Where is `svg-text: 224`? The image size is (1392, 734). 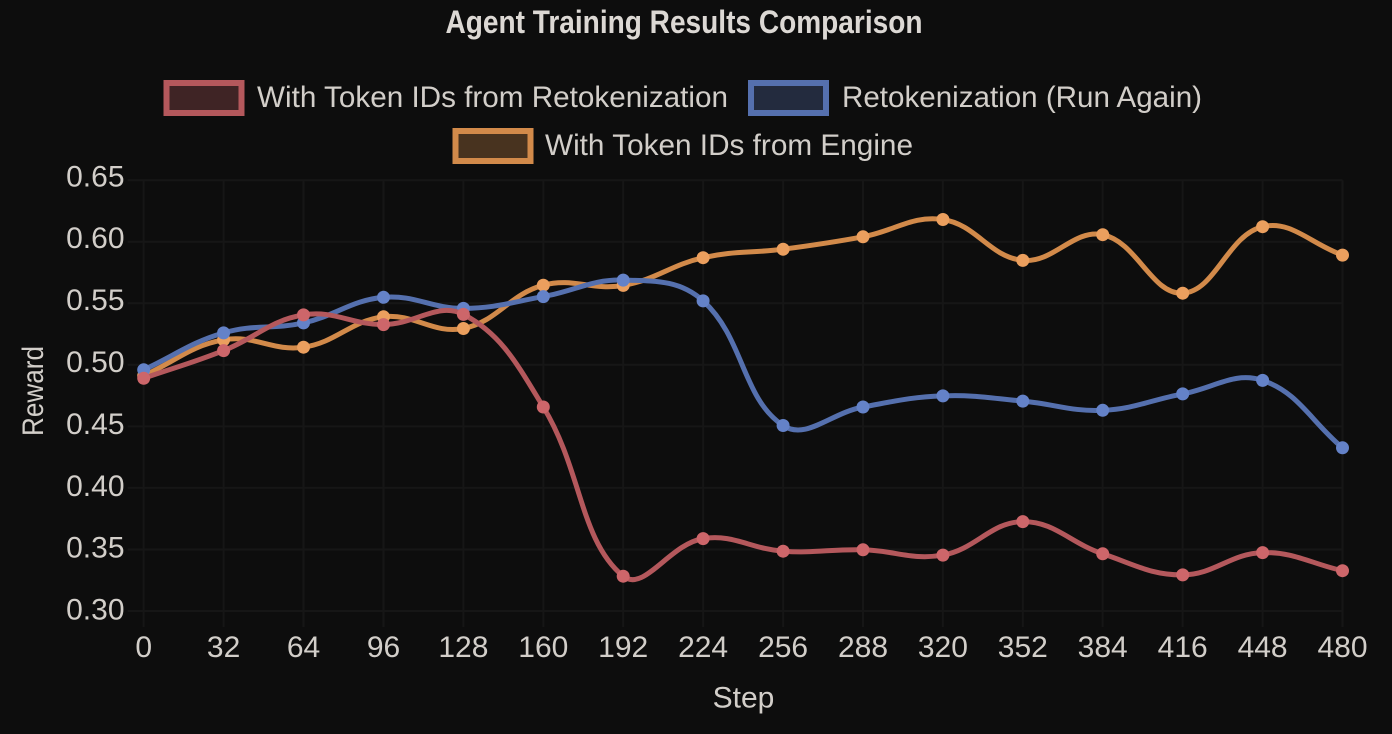 svg-text: 224 is located at coordinates (703, 647).